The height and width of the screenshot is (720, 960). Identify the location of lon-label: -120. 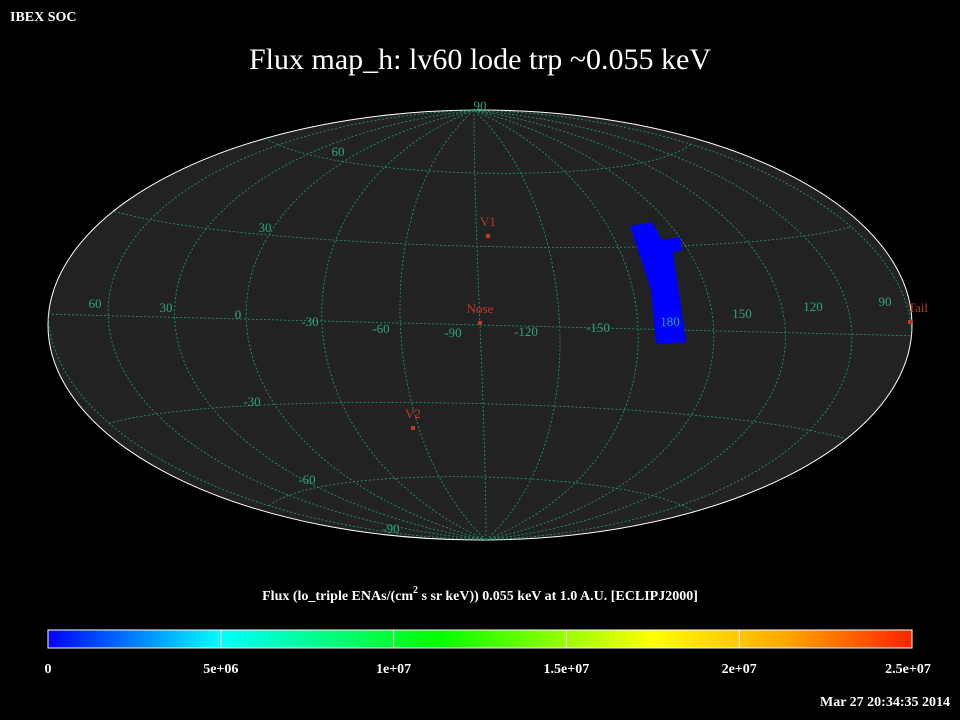
(526, 331).